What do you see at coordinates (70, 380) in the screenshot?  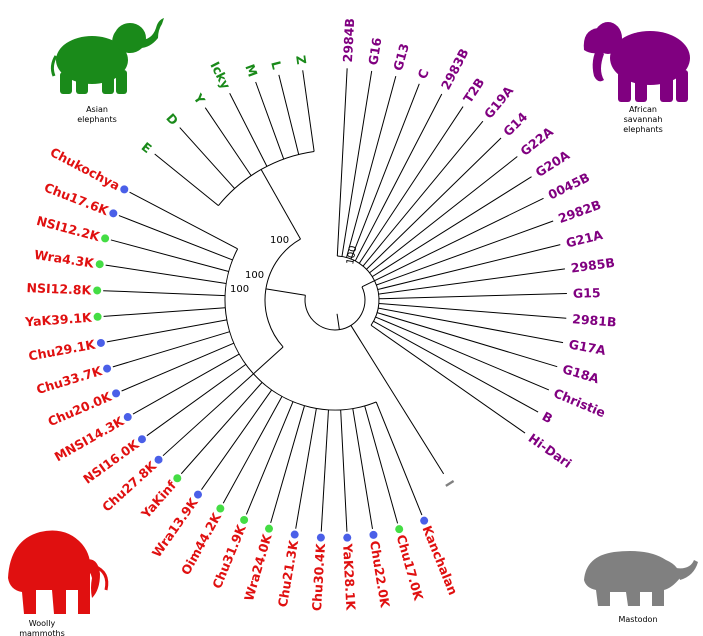 I see `taxon-label: Chu33.7K` at bounding box center [70, 380].